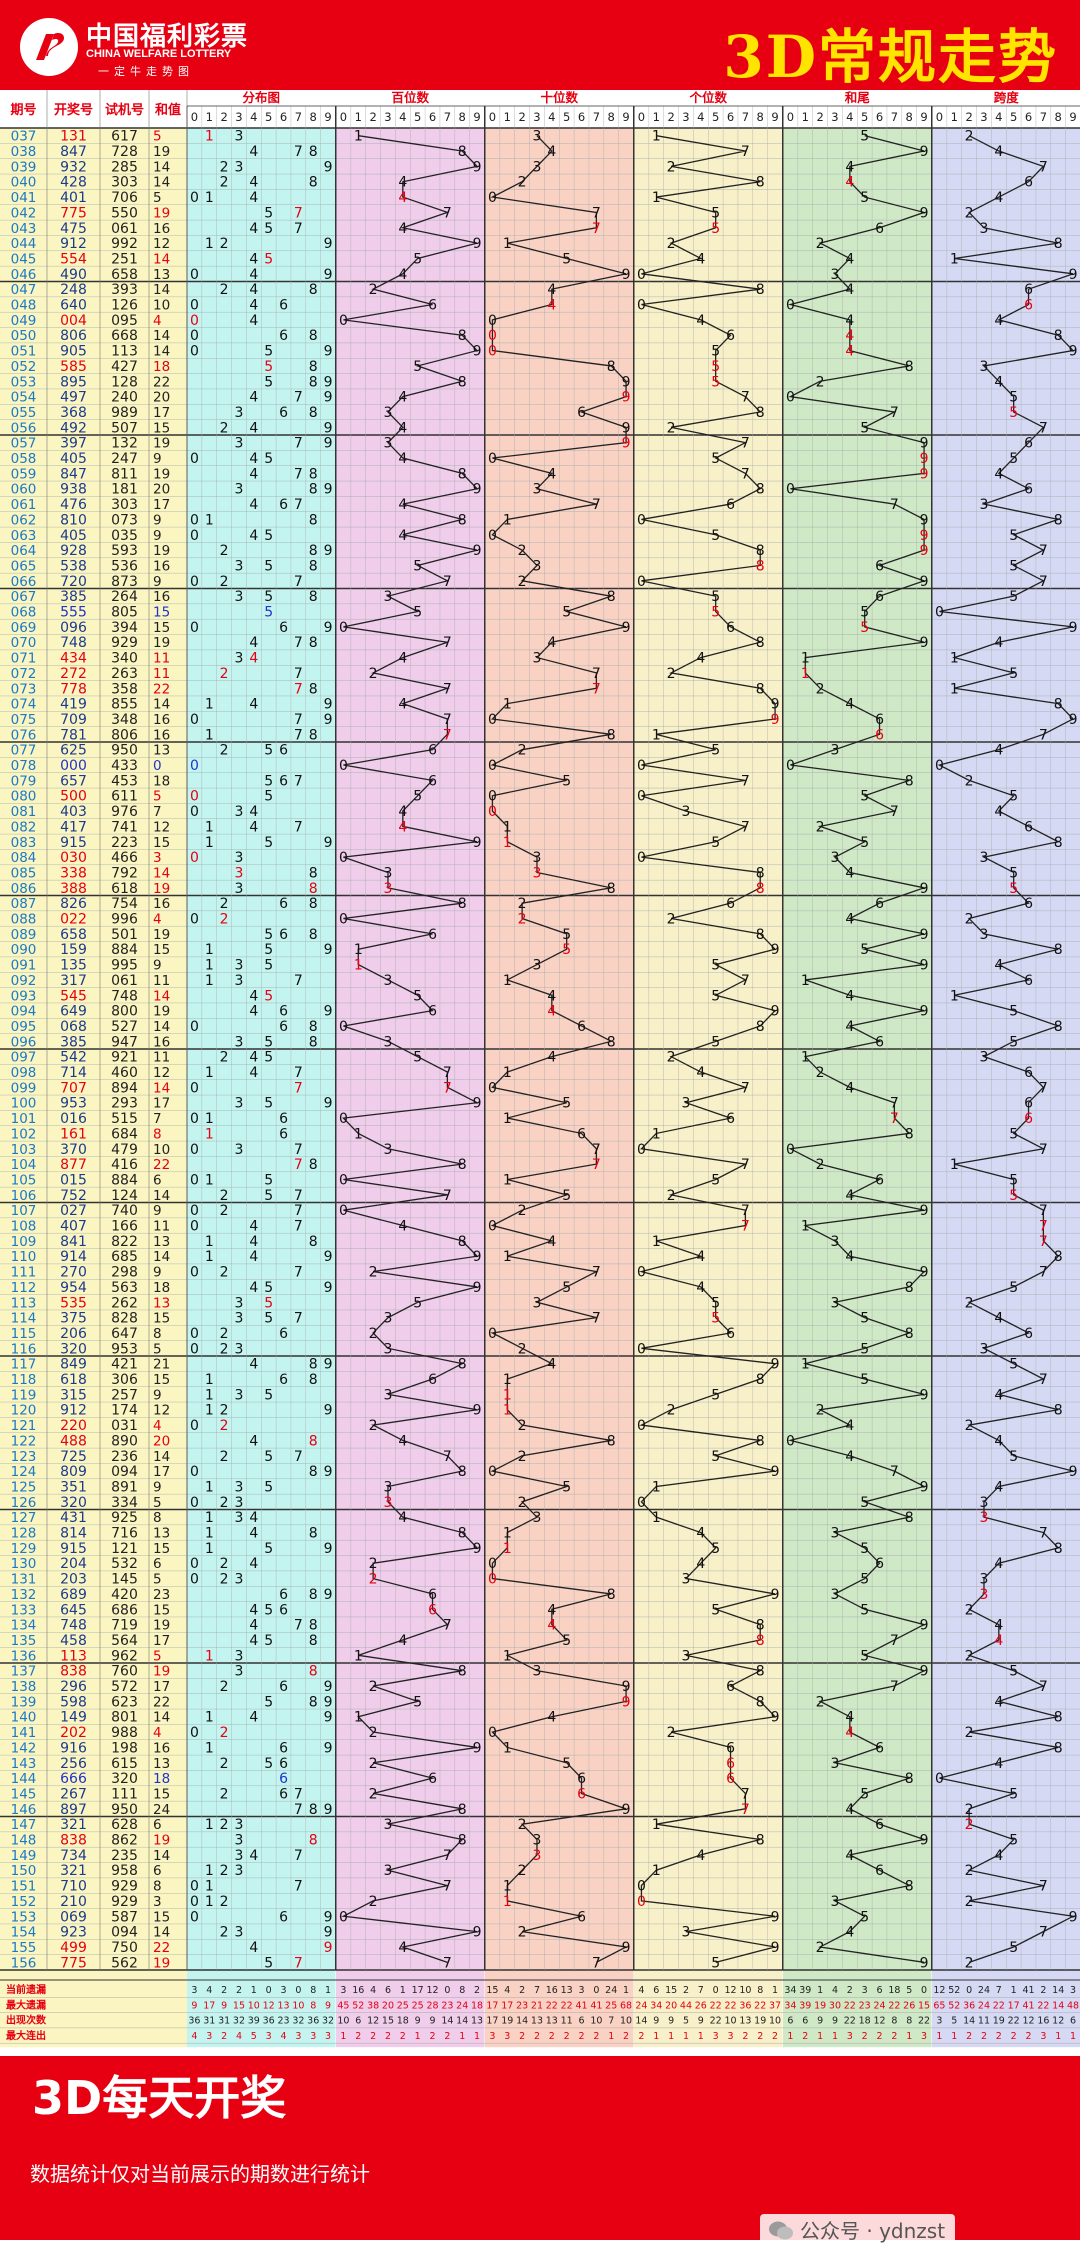 The image size is (1080, 2248). What do you see at coordinates (124, 1702) in the screenshot?
I see `trial-cell: 623` at bounding box center [124, 1702].